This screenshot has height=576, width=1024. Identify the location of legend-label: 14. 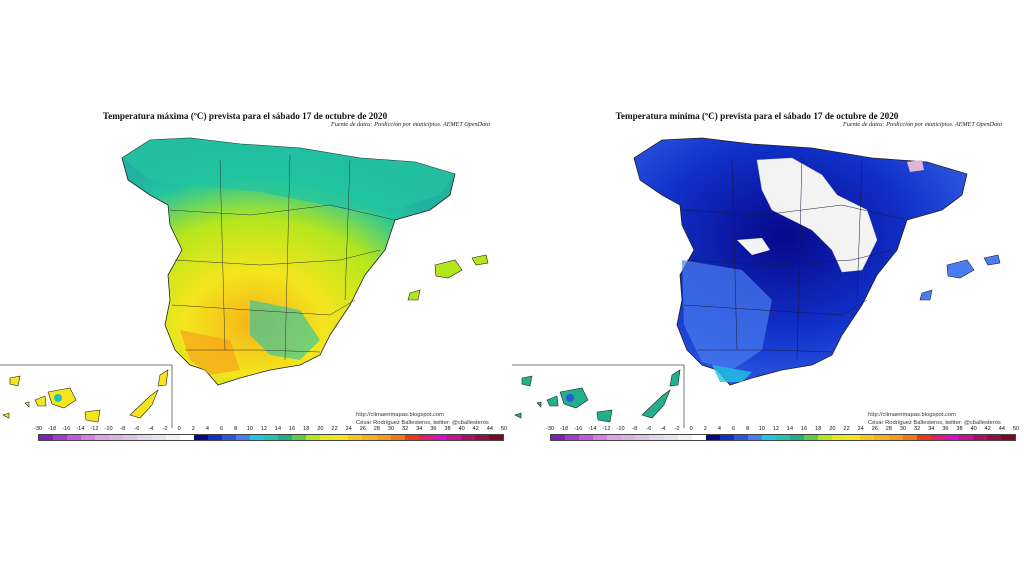
(278, 429).